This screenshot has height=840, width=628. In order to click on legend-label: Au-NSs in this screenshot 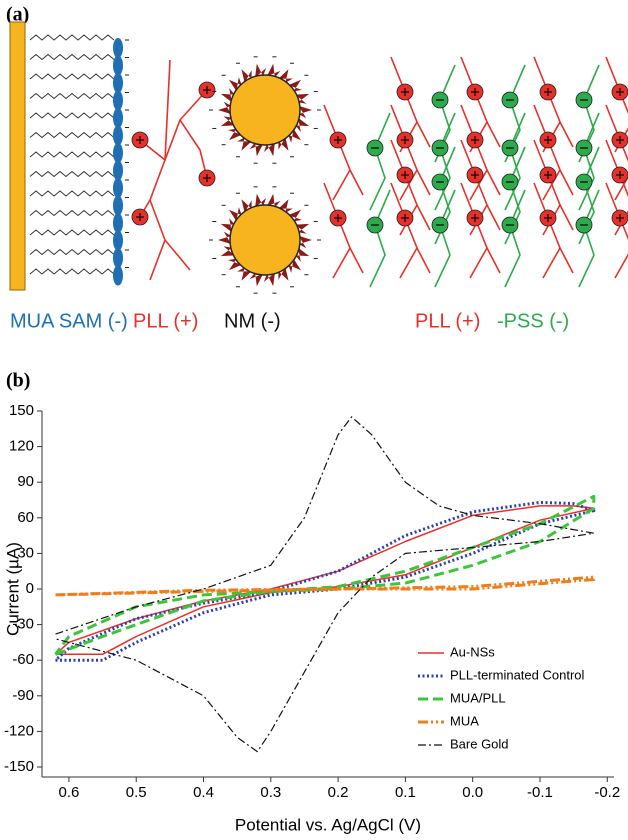, I will do `click(472, 651)`.